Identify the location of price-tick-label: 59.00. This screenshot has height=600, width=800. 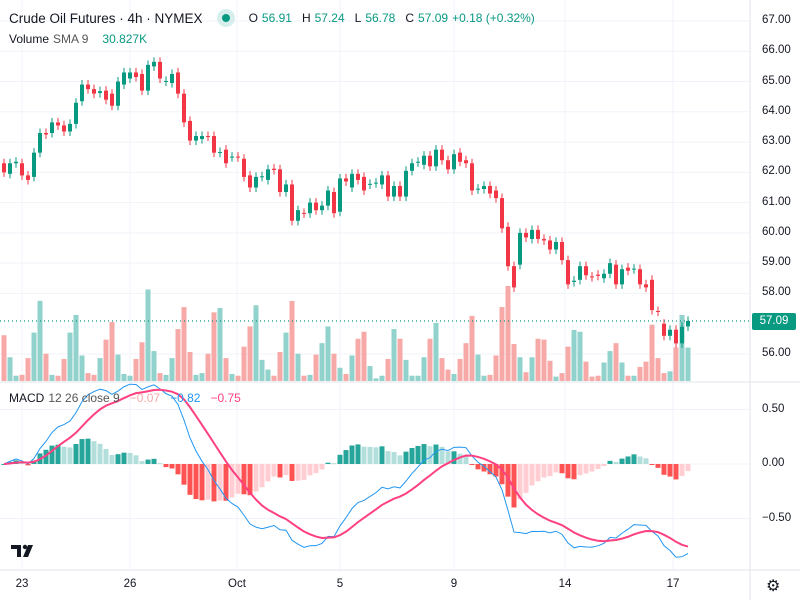
(776, 262).